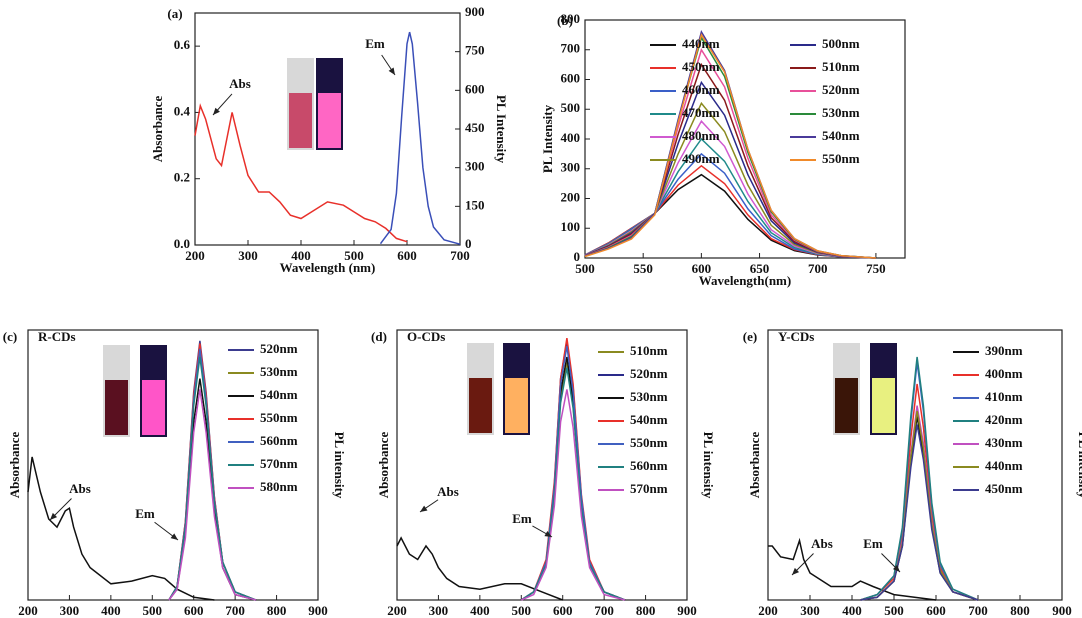  What do you see at coordinates (565, 20) in the screenshot?
I see `panel-label: (b)` at bounding box center [565, 20].